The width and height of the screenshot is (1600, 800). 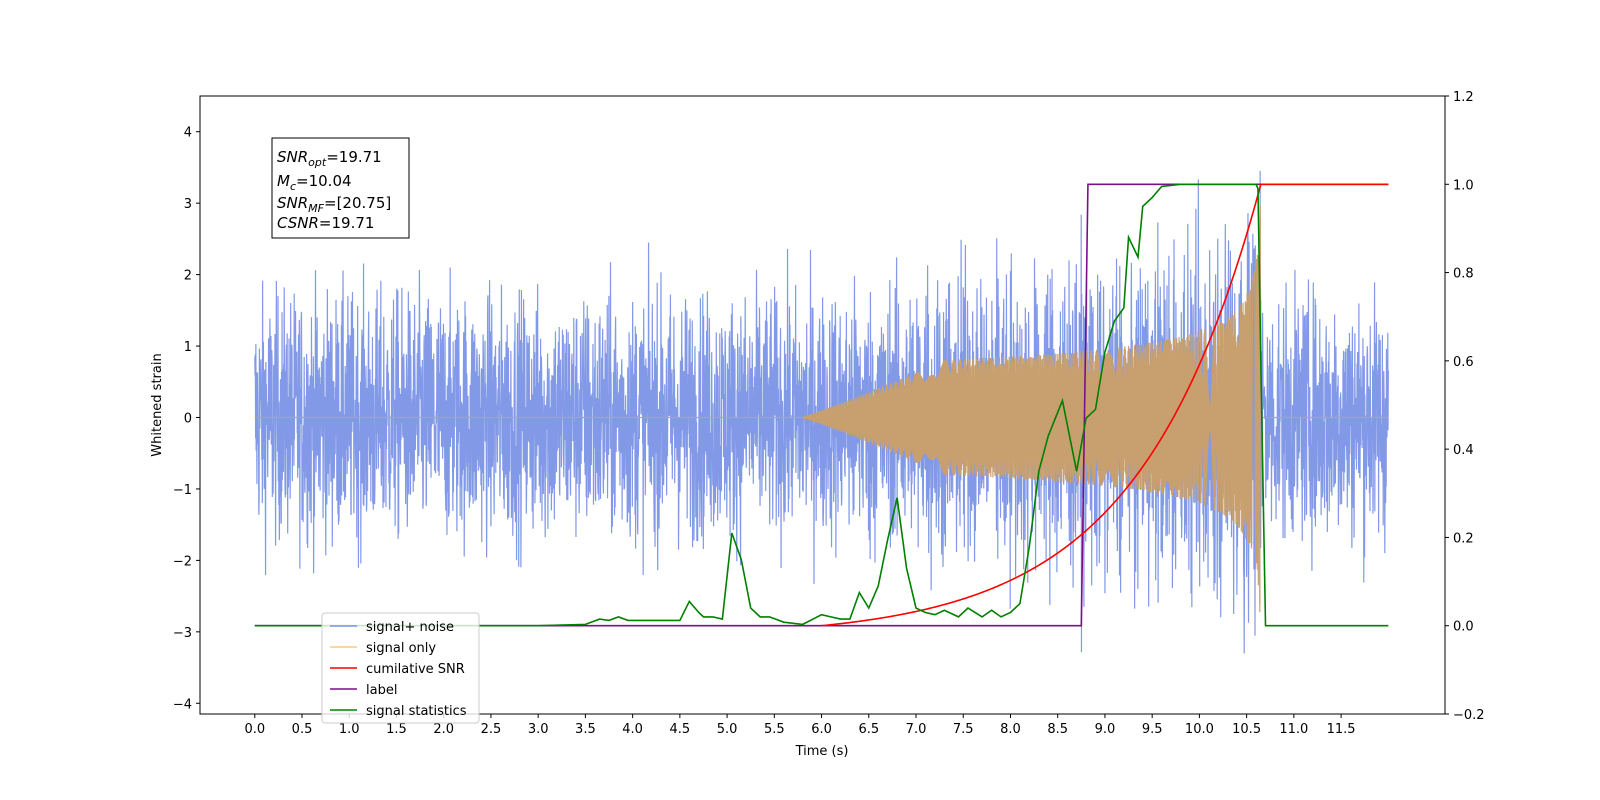 What do you see at coordinates (1463, 450) in the screenshot?
I see `y-right-tick-label: 0.4` at bounding box center [1463, 450].